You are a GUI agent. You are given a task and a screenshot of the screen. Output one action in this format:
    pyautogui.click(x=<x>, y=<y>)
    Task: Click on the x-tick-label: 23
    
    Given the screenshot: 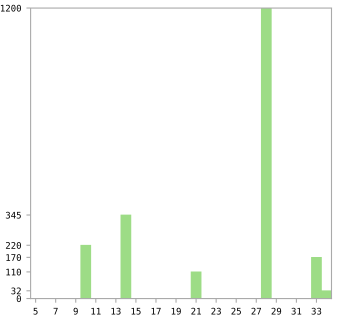 What is the action you would take?
    pyautogui.click(x=216, y=311)
    